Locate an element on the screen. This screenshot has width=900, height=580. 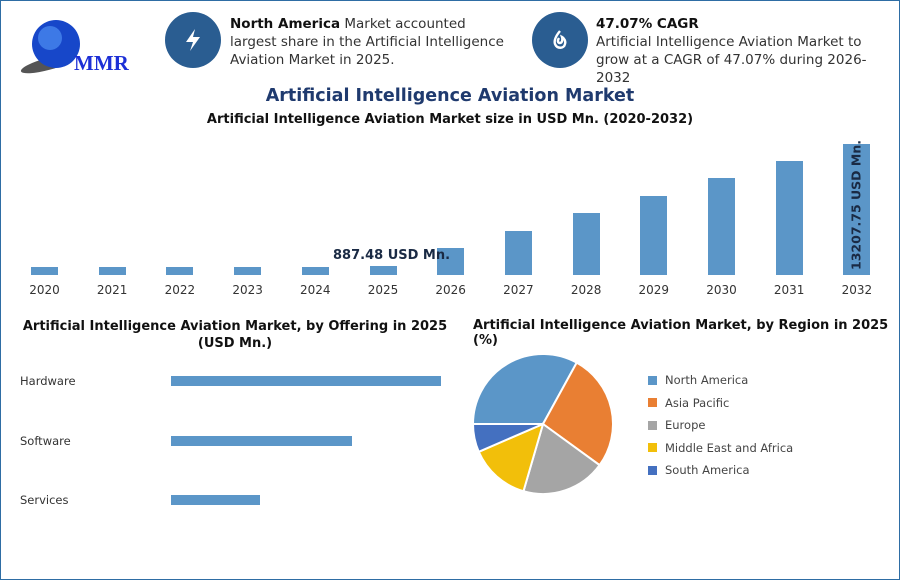
data-label-2032: 13207.75 USD Mn. is located at coordinates (856, 205).